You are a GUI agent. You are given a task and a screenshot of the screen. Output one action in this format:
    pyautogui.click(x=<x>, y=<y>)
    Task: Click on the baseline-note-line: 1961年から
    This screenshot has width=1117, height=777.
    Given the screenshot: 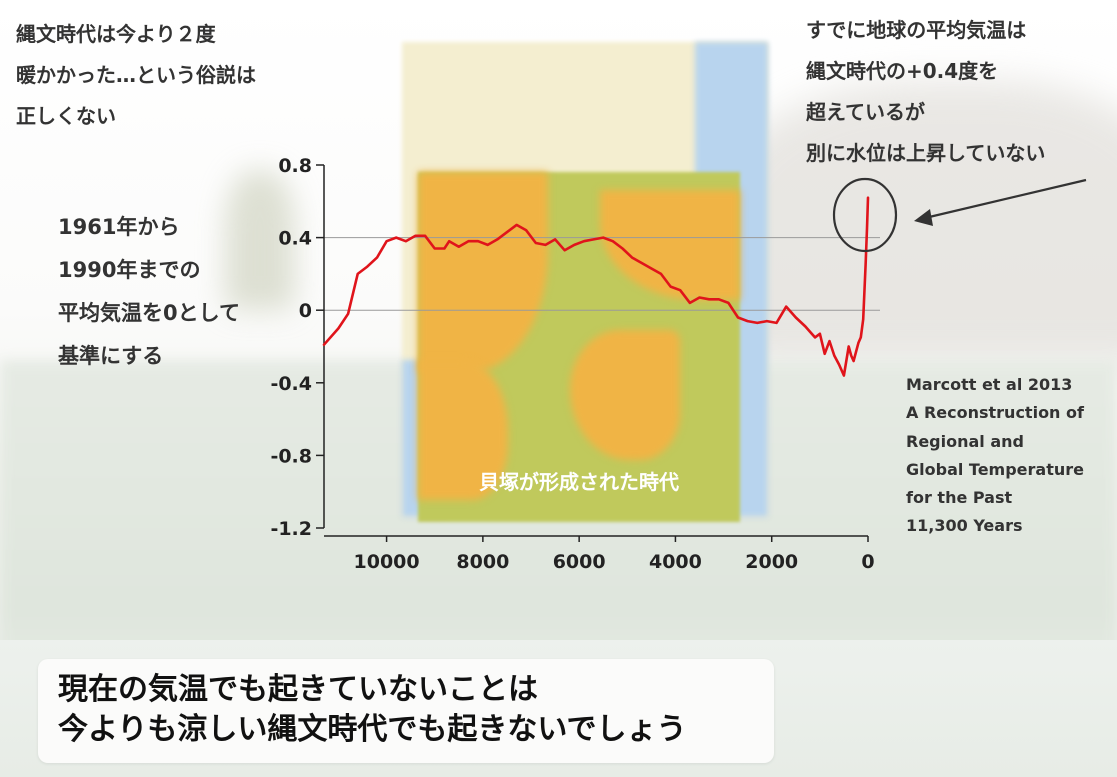 What is the action you would take?
    pyautogui.click(x=119, y=227)
    